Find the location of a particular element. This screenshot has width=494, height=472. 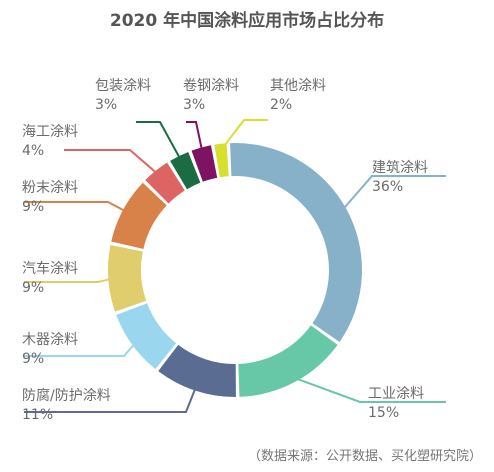

slice-3-segment is located at coordinates (146, 336).